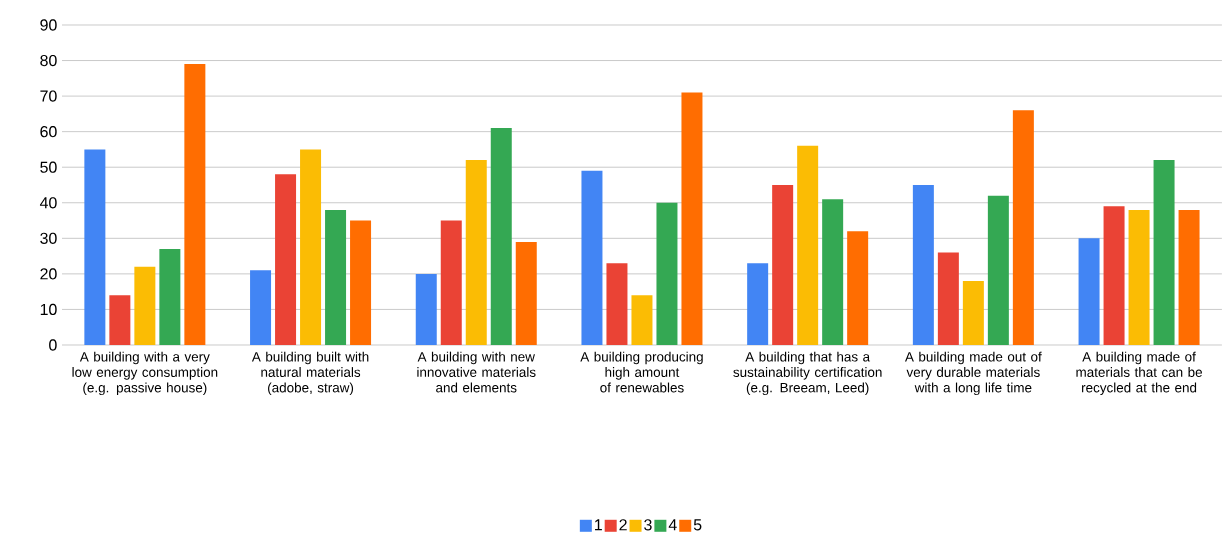 The image size is (1227, 539). I want to click on y-tick-label: 80, so click(48, 60).